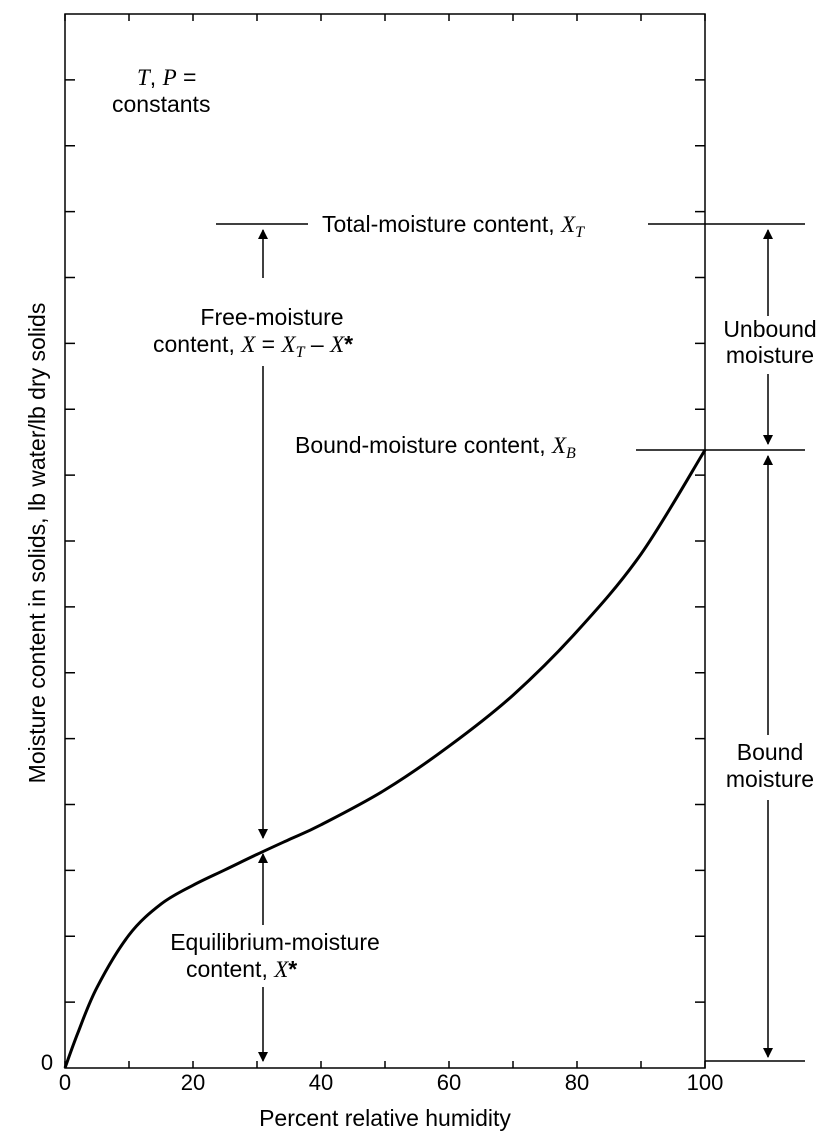 The height and width of the screenshot is (1138, 836). I want to click on total-moisture-label: Total-moisture content, XT, so click(453, 226).